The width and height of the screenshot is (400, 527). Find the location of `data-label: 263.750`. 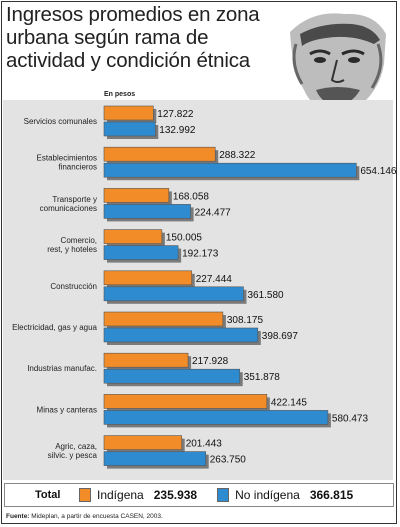

data-label: 263.750 is located at coordinates (228, 460).